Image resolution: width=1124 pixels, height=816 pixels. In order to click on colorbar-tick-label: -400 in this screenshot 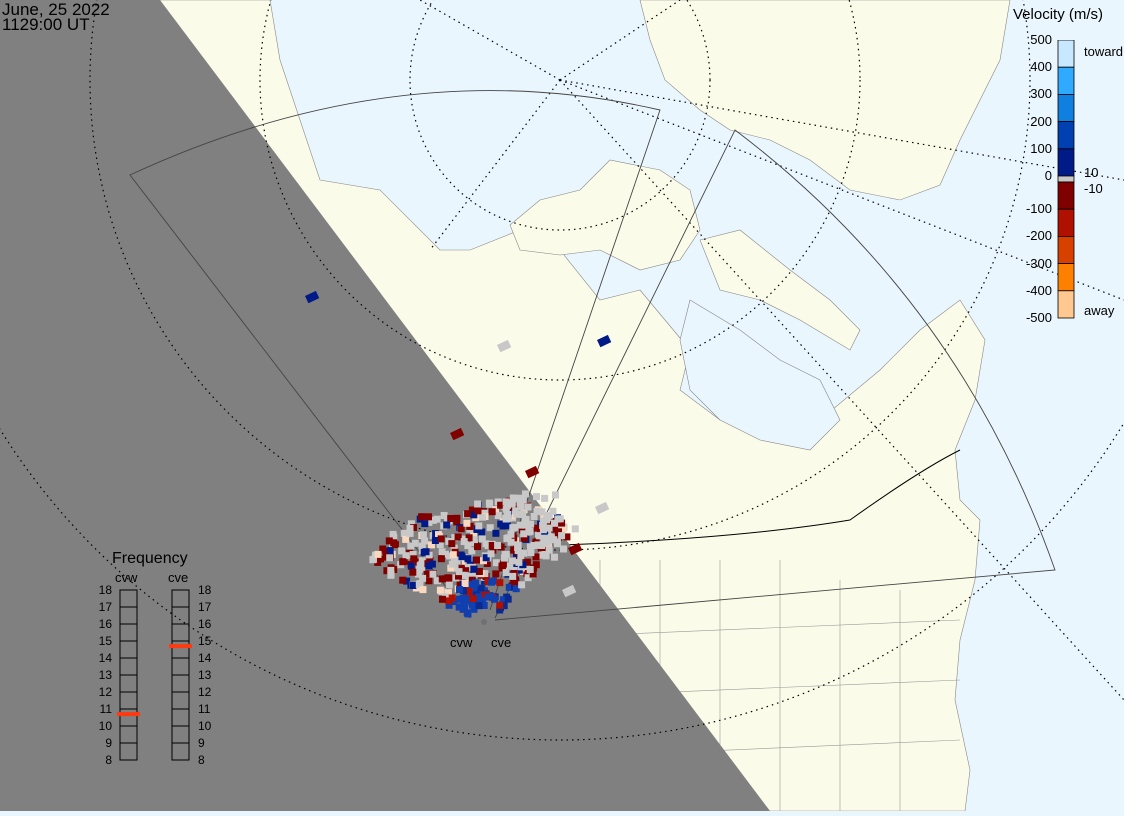, I will do `click(1038, 290)`.